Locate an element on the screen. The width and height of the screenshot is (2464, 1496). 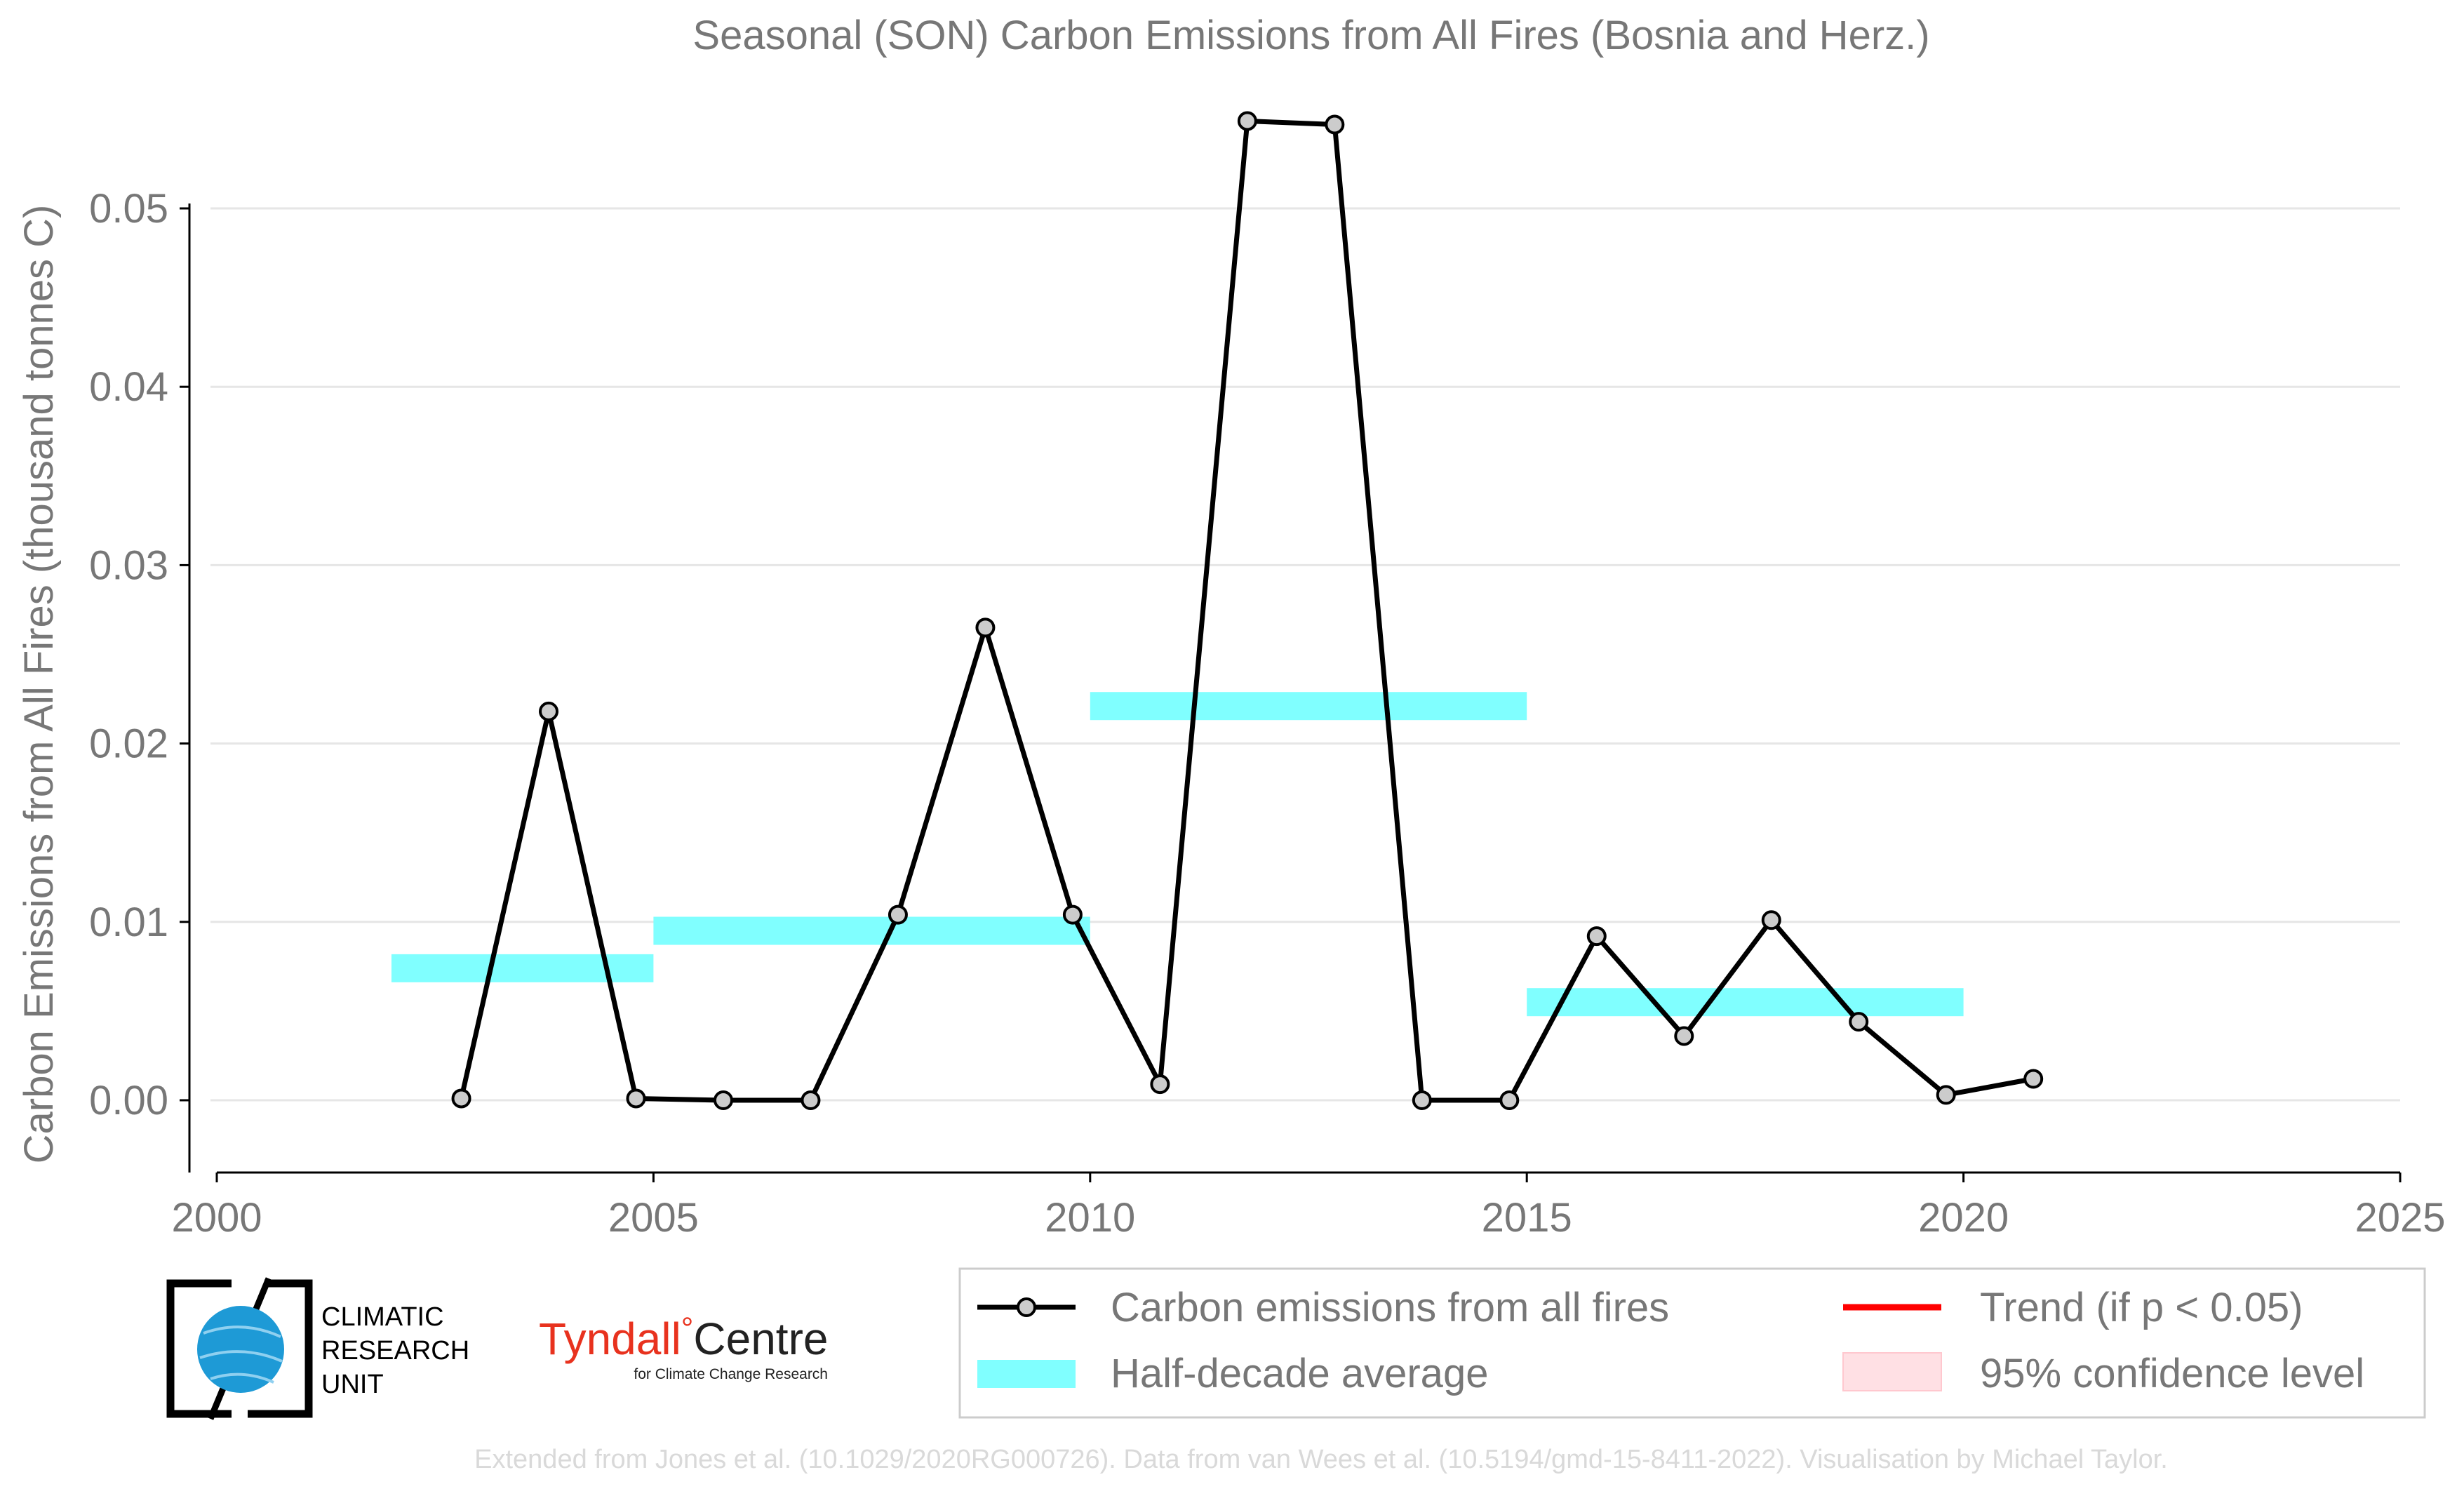
x-axis-ticks: 2000 2005 2010 2015 2020 2025 is located at coordinates (1308, 1207).